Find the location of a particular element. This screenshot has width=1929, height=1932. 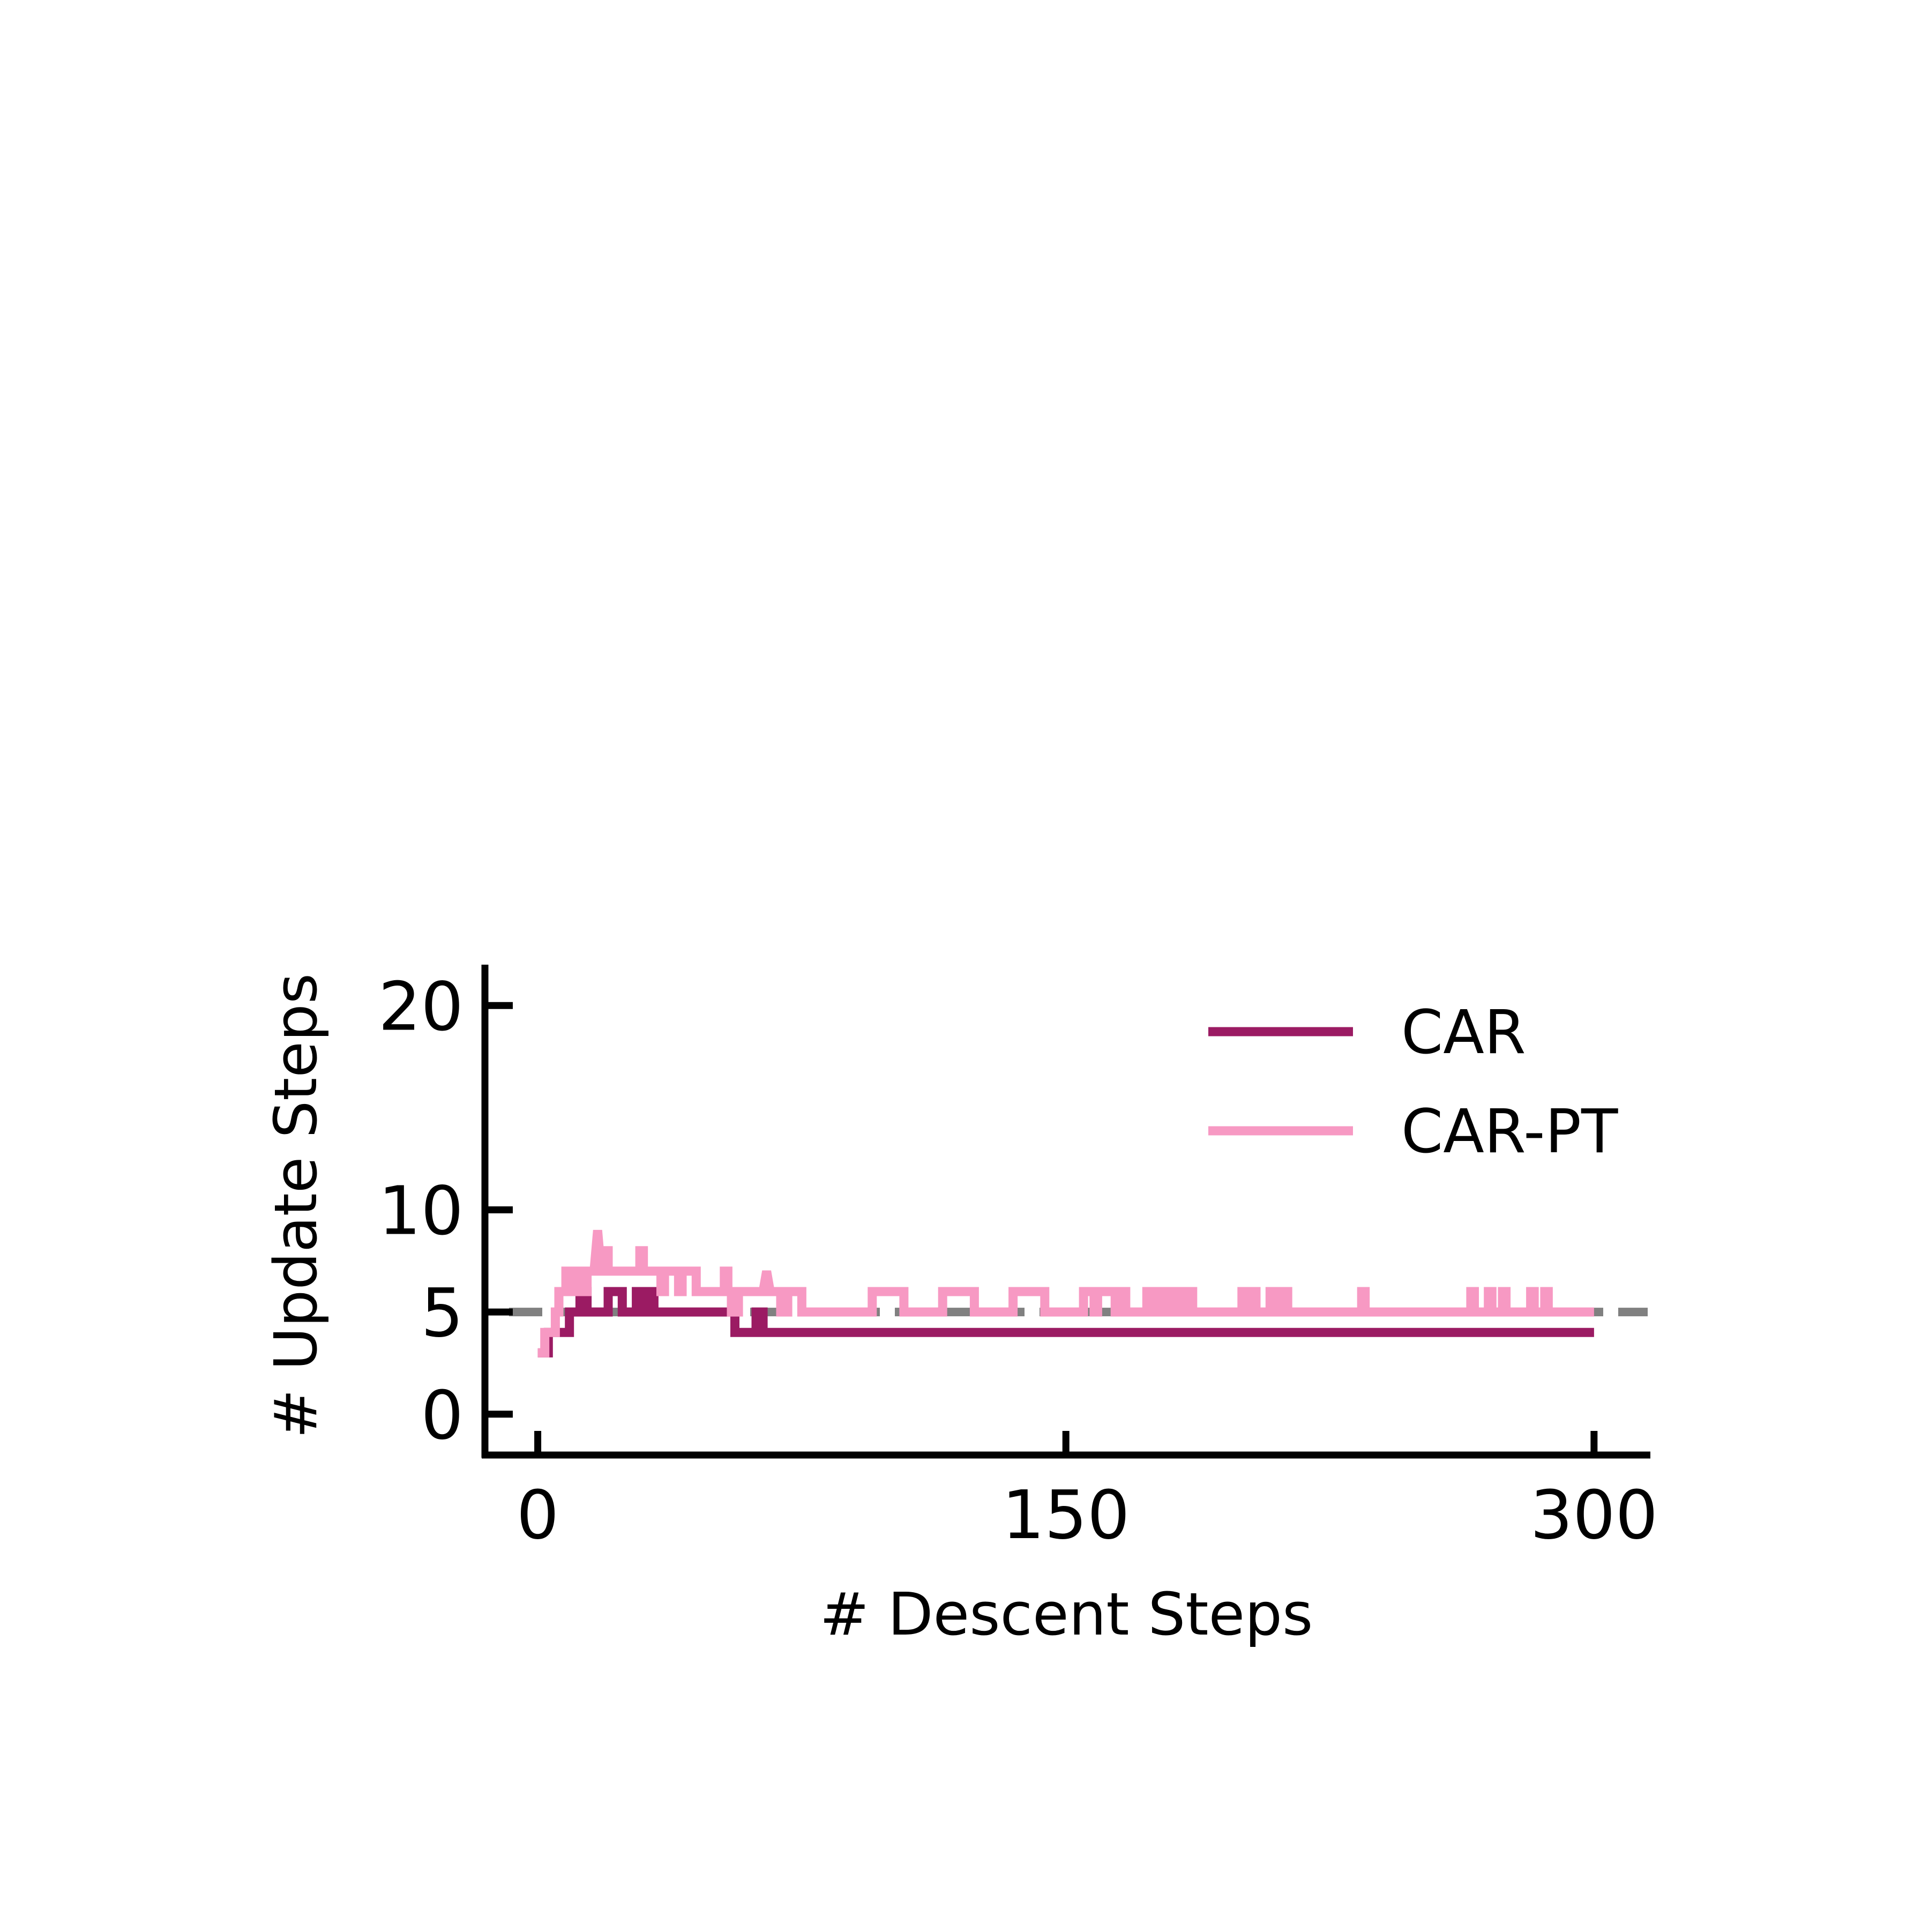

series-line-car-pt is located at coordinates (1066, 1293).